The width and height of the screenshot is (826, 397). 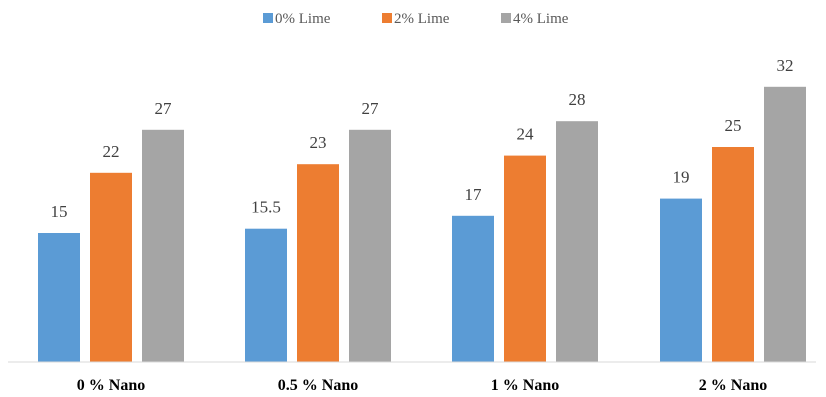 What do you see at coordinates (525, 385) in the screenshot?
I see `category-label-1-pct-nano: 1 % Nano` at bounding box center [525, 385].